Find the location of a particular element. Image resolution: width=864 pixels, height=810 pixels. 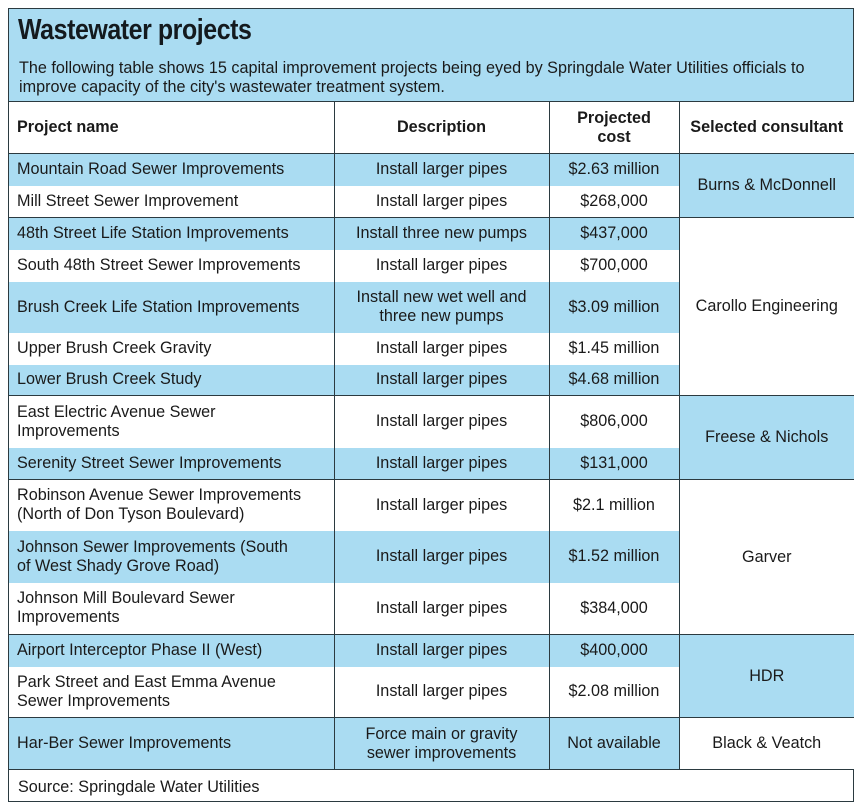

project-name: 48th Street Life Station Improvements is located at coordinates (171, 233).